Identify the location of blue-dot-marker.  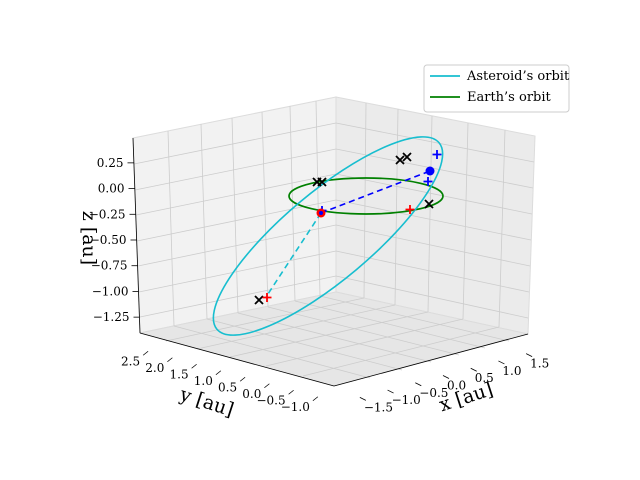
(430, 171).